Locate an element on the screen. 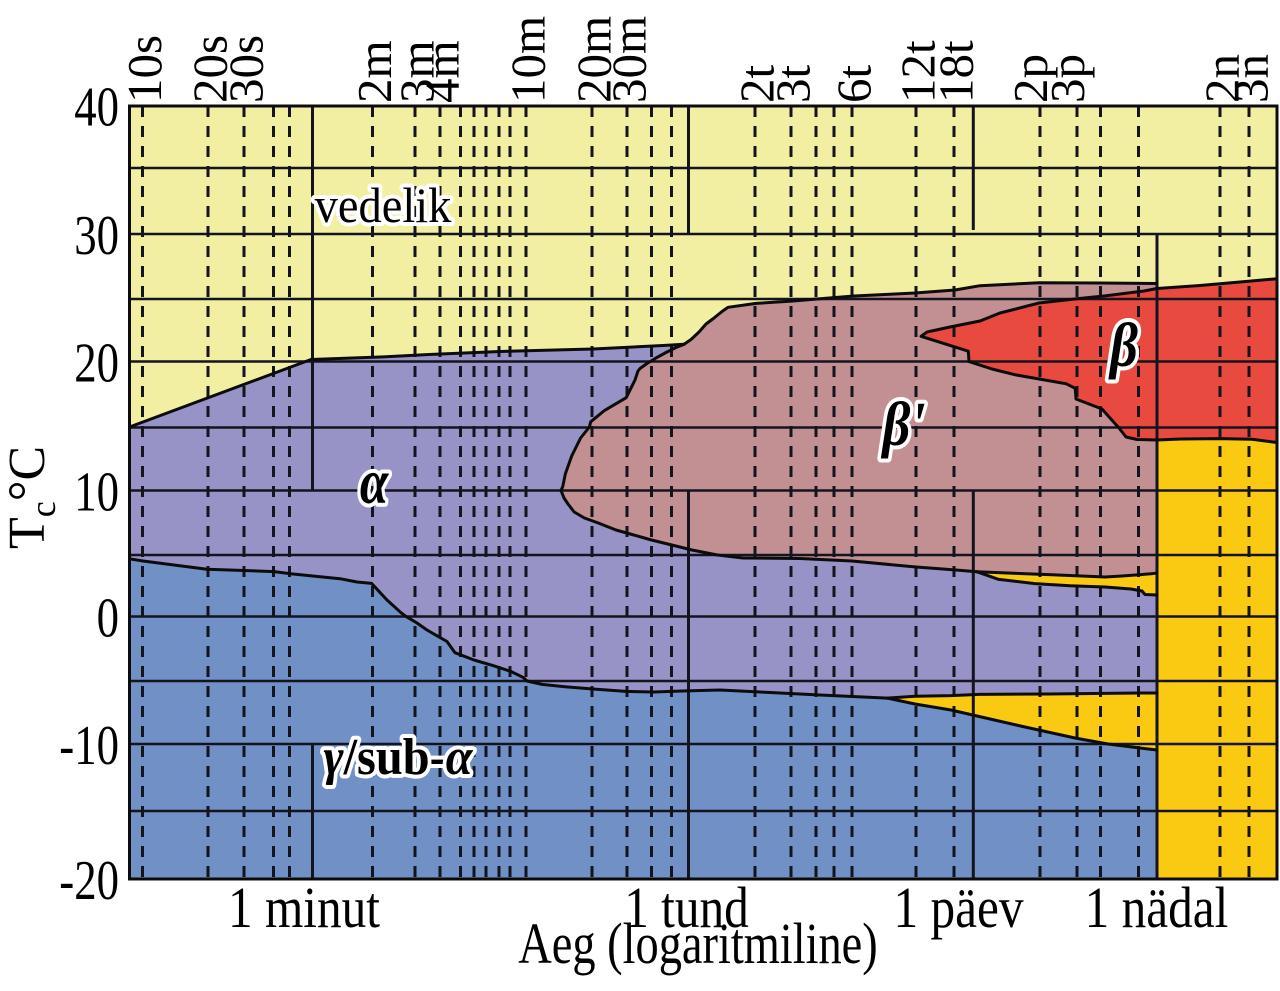  svg-text: 2t is located at coordinates (757, 84).